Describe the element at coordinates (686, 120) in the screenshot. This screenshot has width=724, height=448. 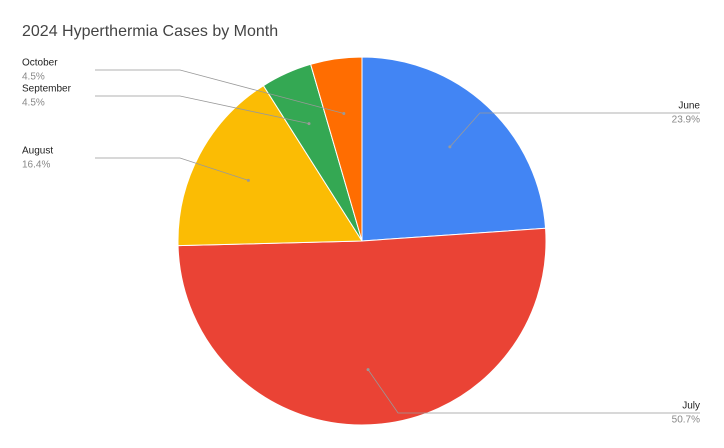
I see `slice-value-label: 23.9%` at that location.